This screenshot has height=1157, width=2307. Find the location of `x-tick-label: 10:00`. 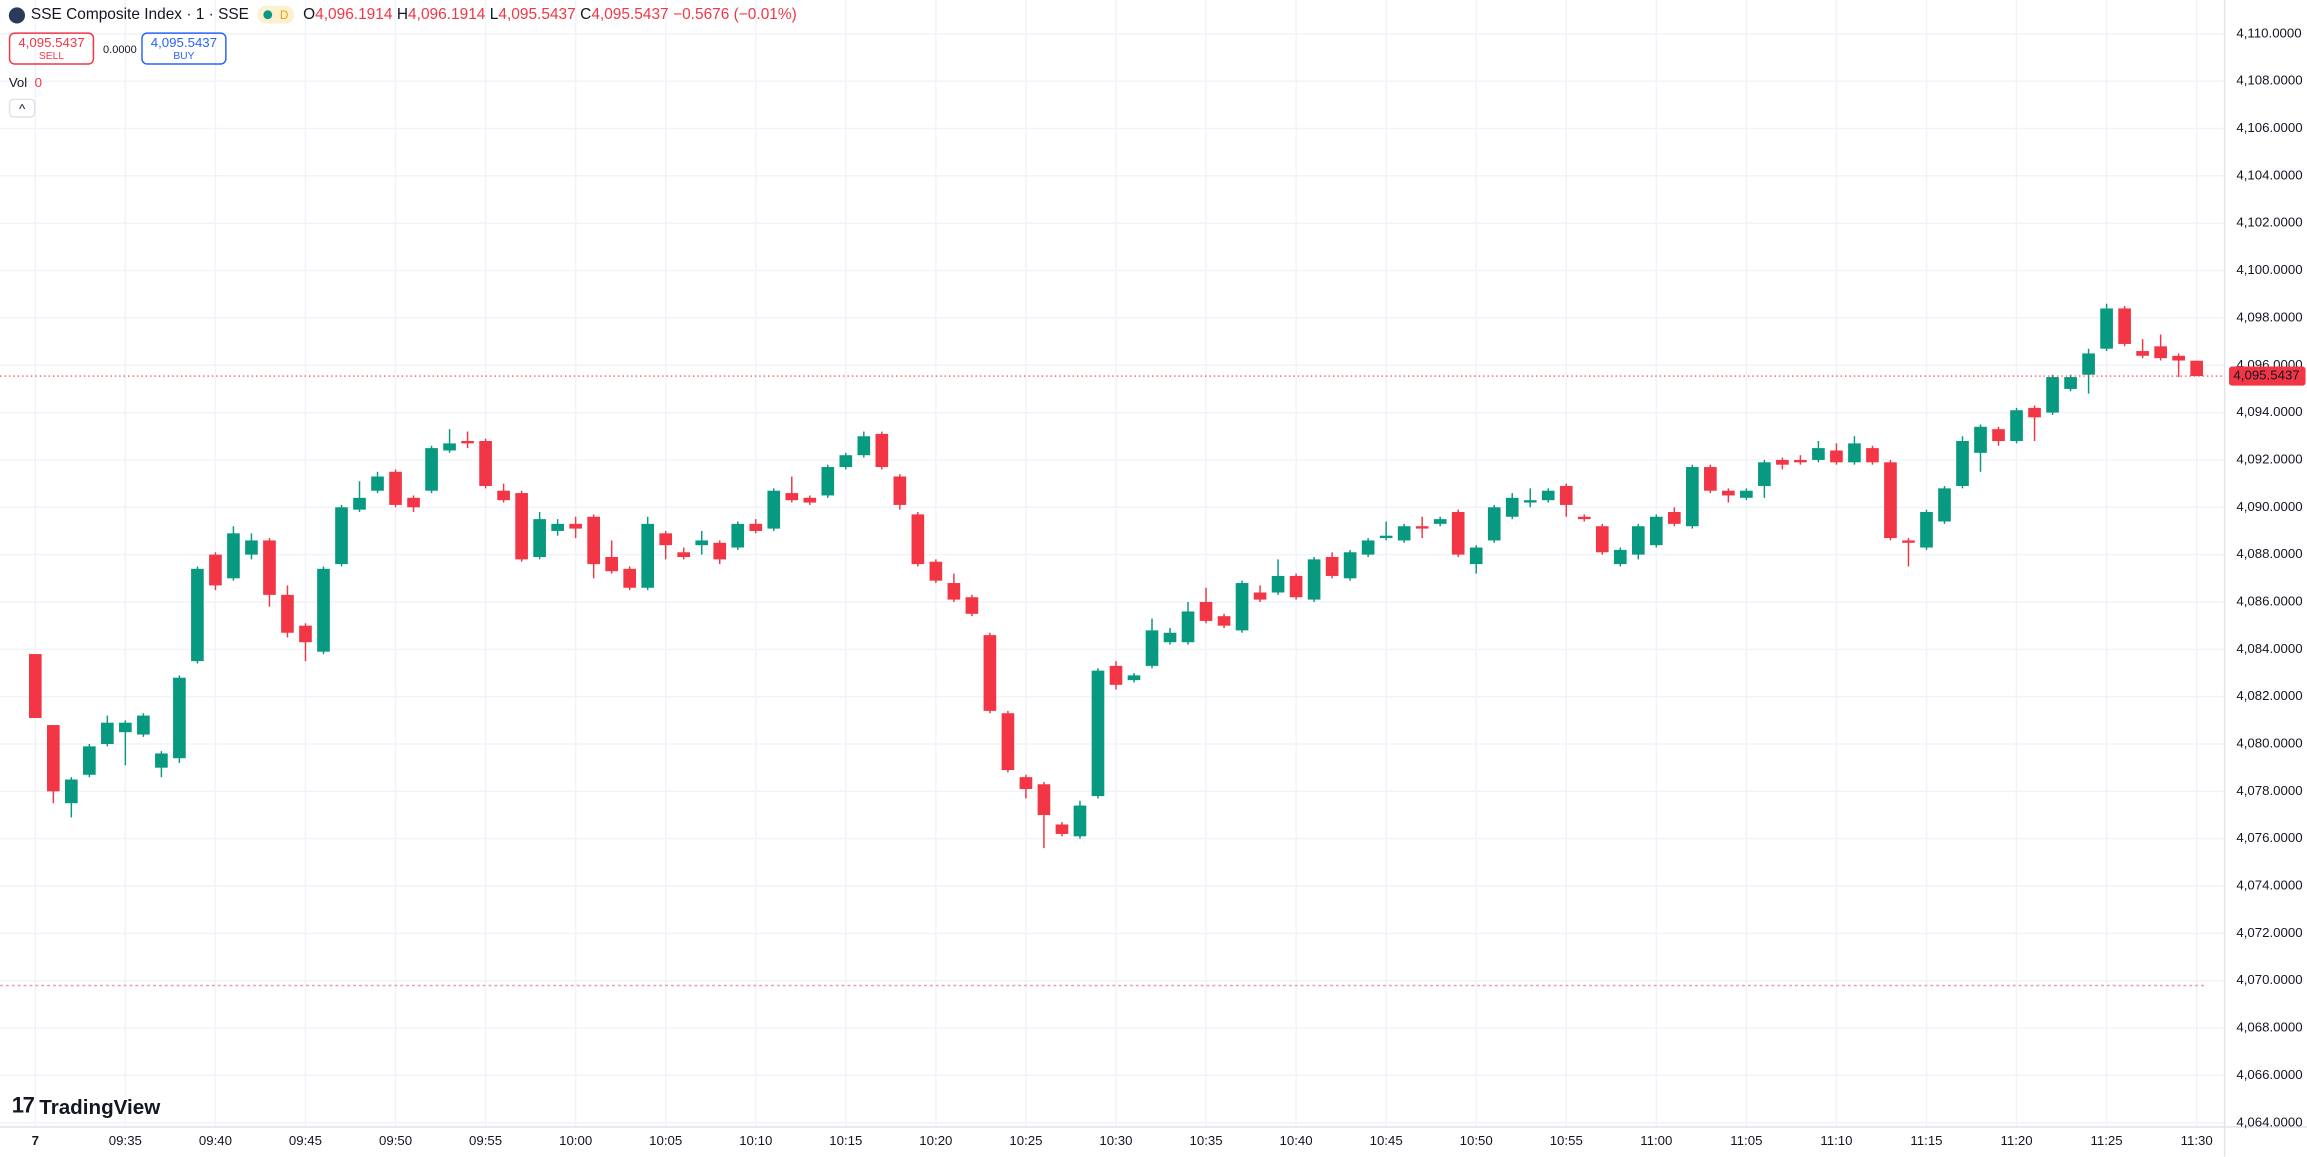

x-tick-label: 10:00 is located at coordinates (575, 1140).